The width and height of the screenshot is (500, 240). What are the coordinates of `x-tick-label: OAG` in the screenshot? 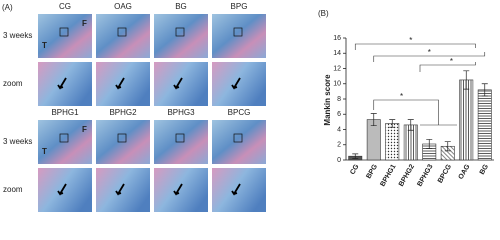 It's located at (465, 172).